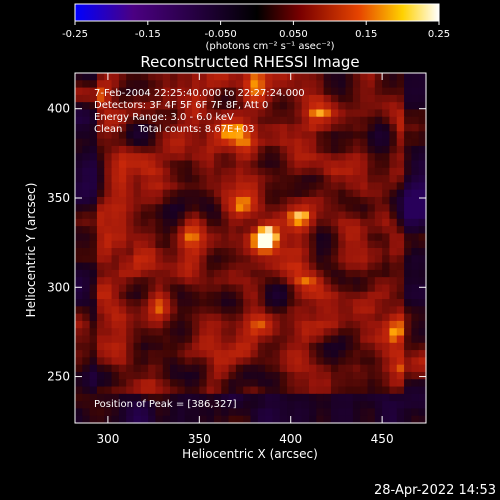 The height and width of the screenshot is (500, 500). Describe the element at coordinates (165, 404) in the screenshot. I see `annotation-peak-position: Position of Peak = [386,327]` at that location.